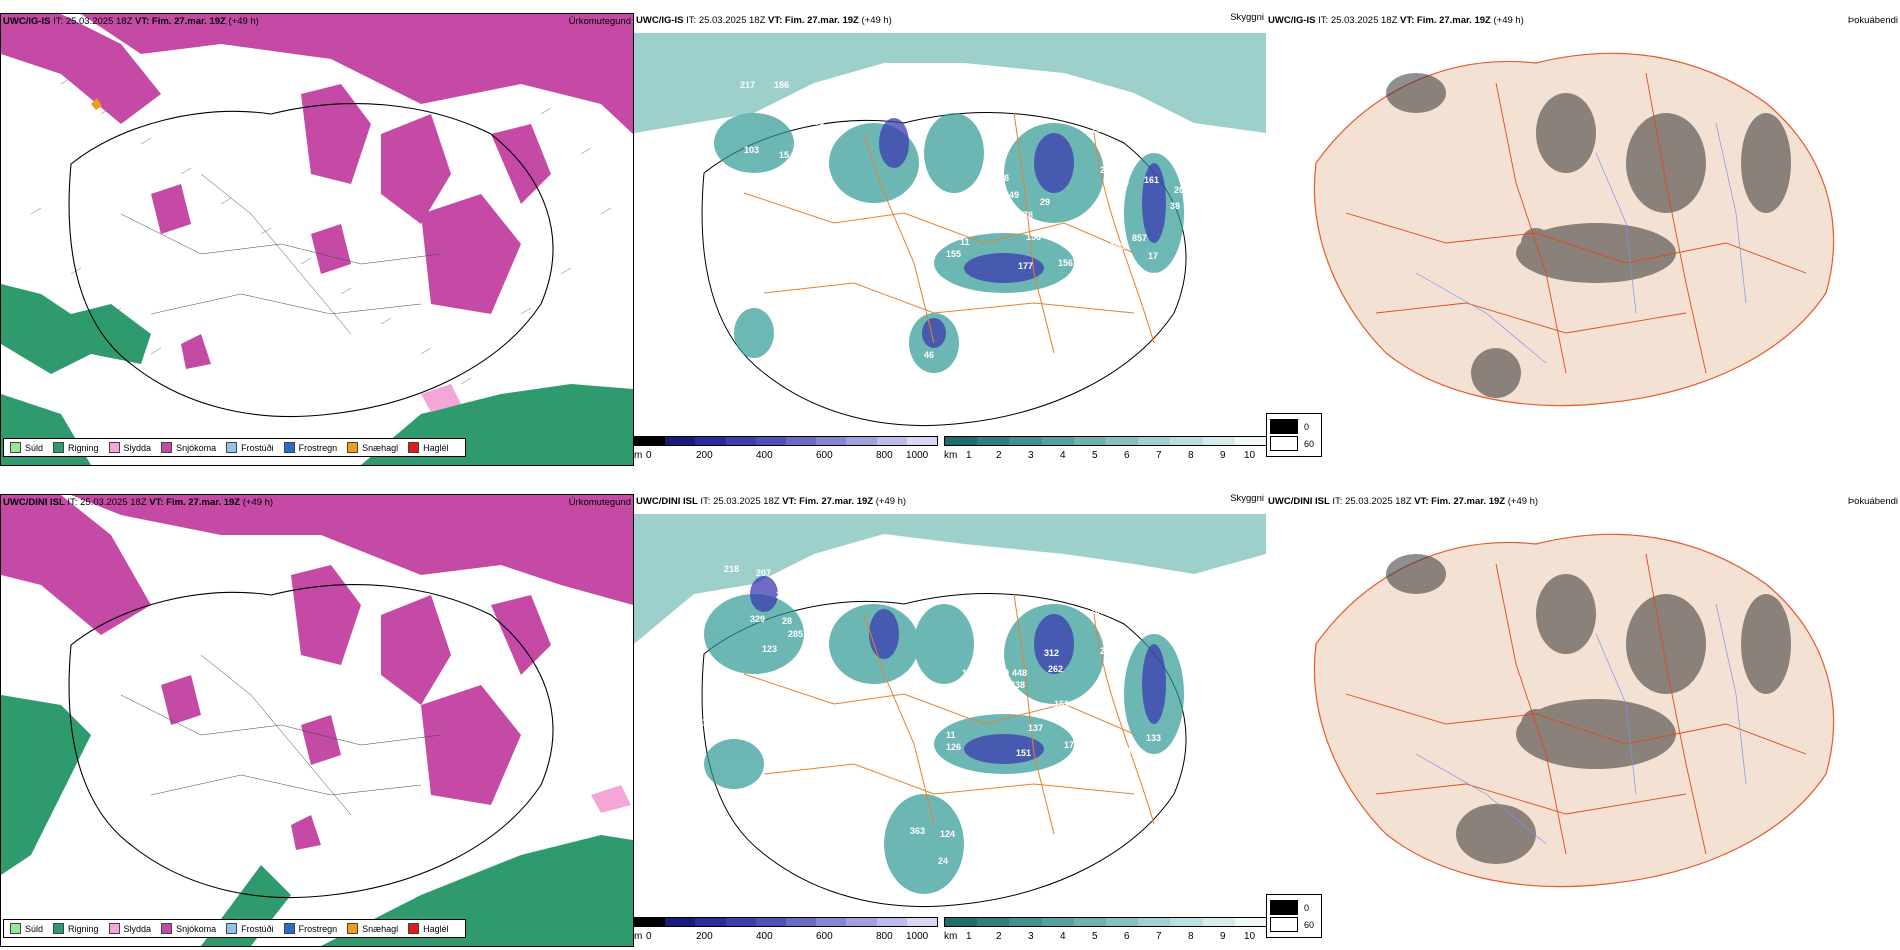  I want to click on cloud-base-label: 583, so click(1035, 603).